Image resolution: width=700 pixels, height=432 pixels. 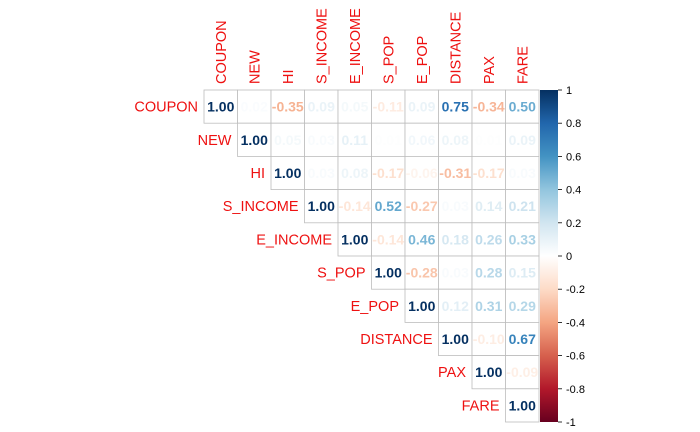 I want to click on cell-value-NEW-HI: 0.05, so click(x=287, y=140).